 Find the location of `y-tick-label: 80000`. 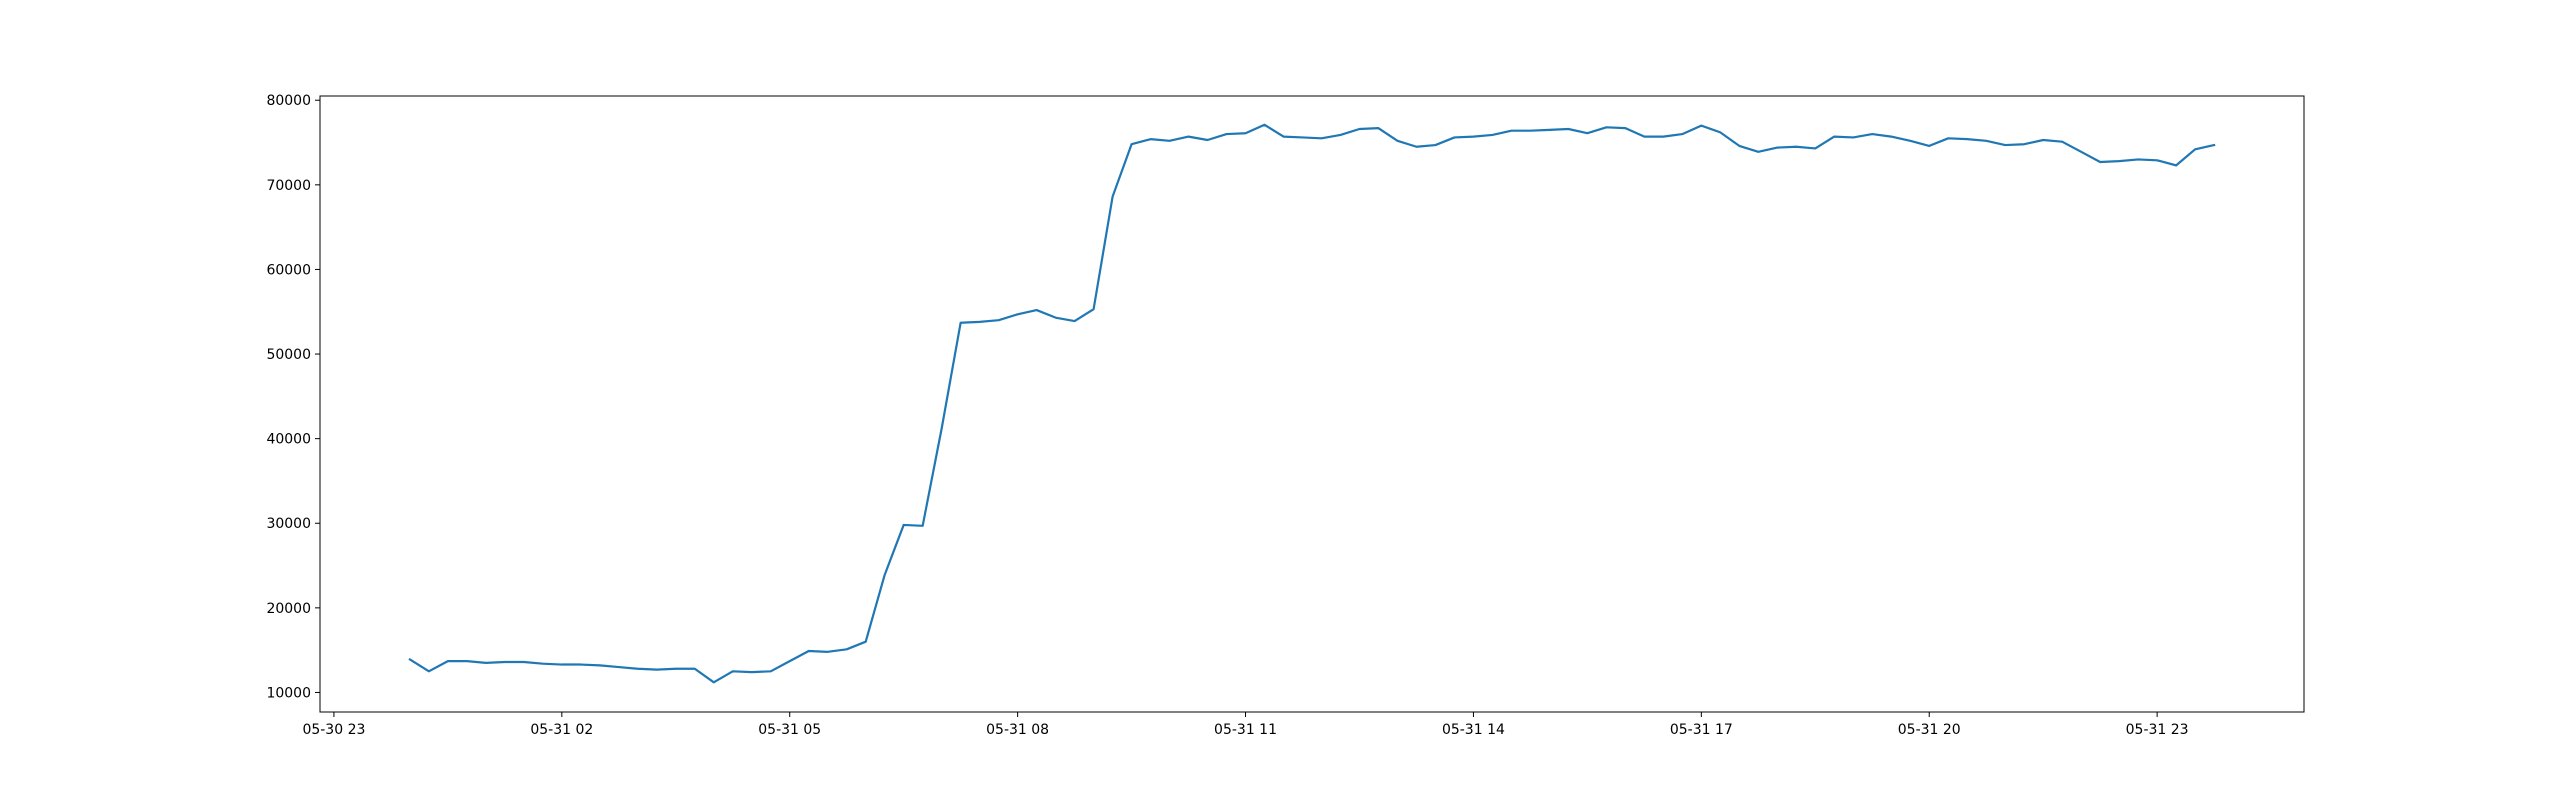

y-tick-label: 80000 is located at coordinates (288, 101).